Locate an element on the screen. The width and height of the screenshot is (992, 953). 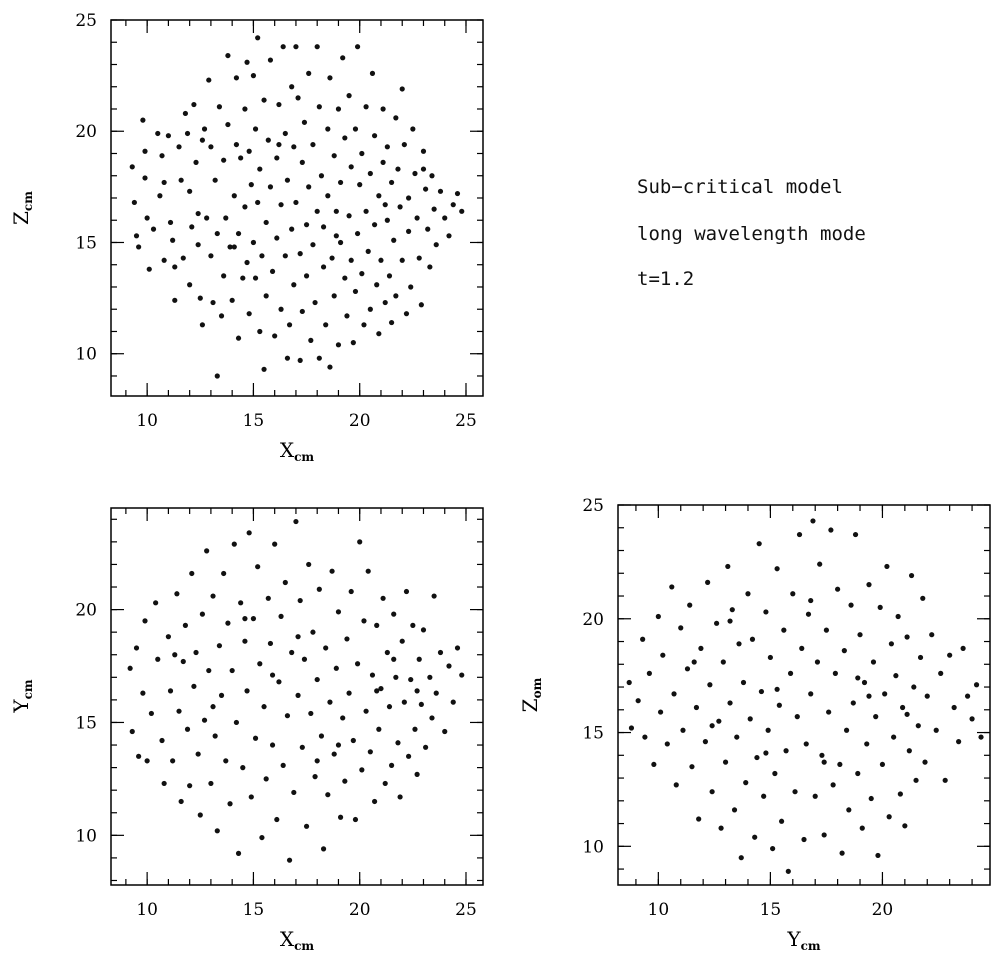
y-tick-label: 15 is located at coordinates (86, 243).